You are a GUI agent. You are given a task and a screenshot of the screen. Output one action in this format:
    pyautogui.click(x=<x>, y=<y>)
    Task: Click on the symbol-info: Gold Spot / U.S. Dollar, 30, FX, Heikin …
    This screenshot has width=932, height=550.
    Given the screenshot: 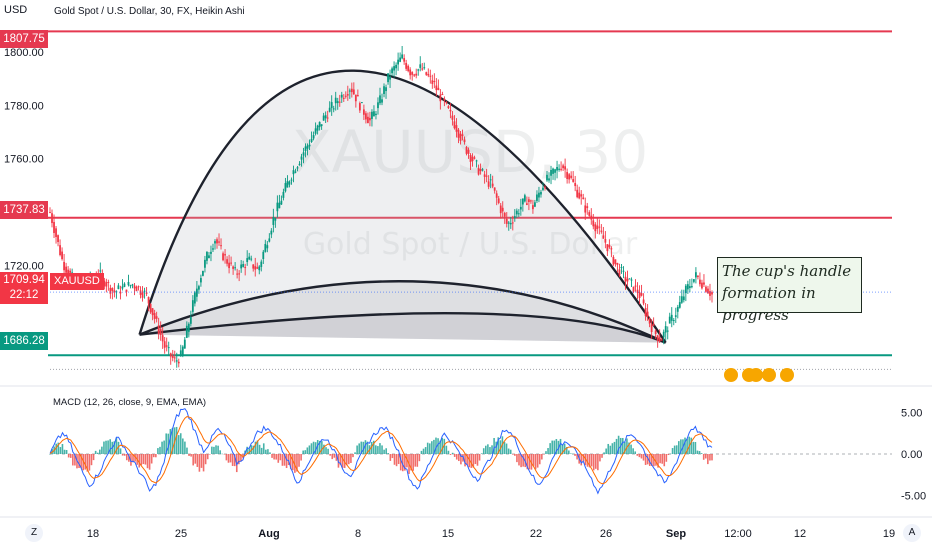 What is the action you would take?
    pyautogui.click(x=149, y=11)
    